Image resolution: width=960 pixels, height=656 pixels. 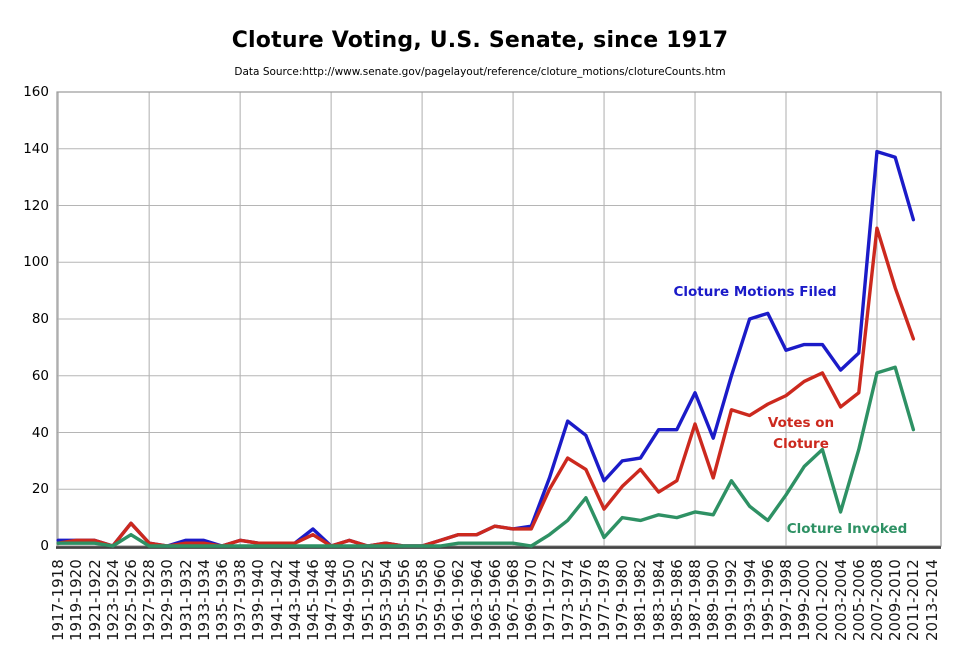 I want to click on y-tick-label-120: 120, so click(x=36, y=205).